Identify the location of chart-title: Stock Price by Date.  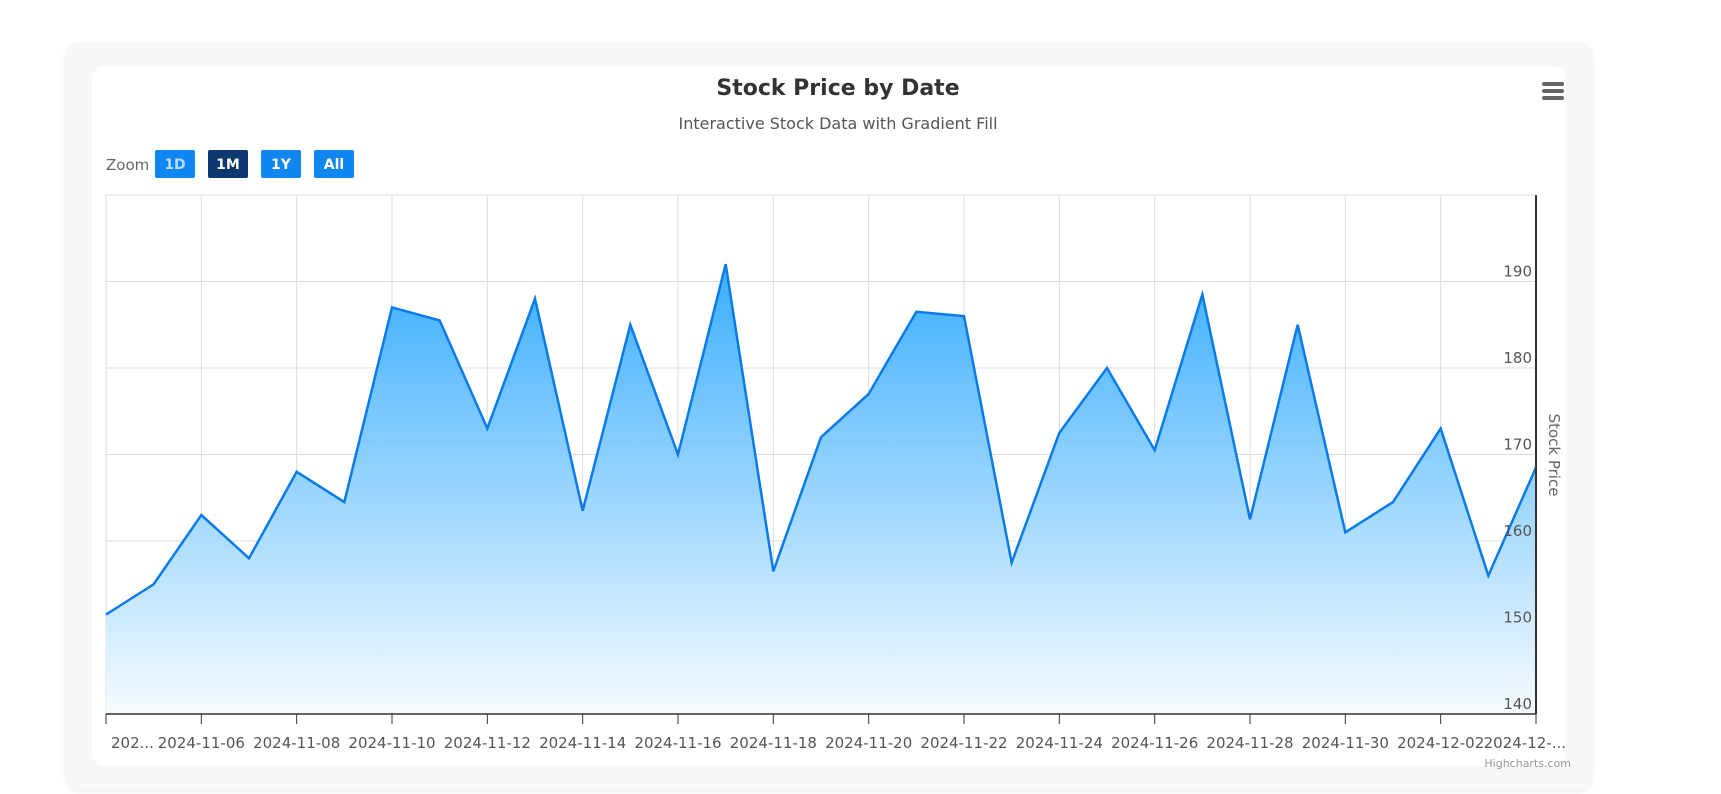
(837, 88).